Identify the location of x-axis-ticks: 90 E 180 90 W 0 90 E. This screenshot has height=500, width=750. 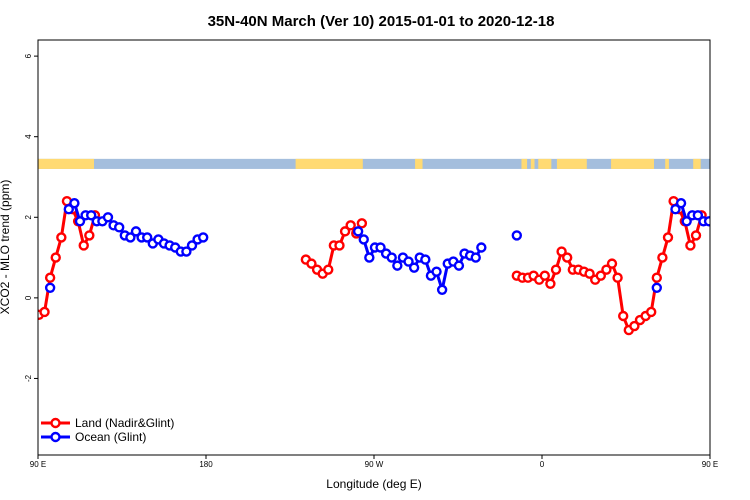
(374, 462).